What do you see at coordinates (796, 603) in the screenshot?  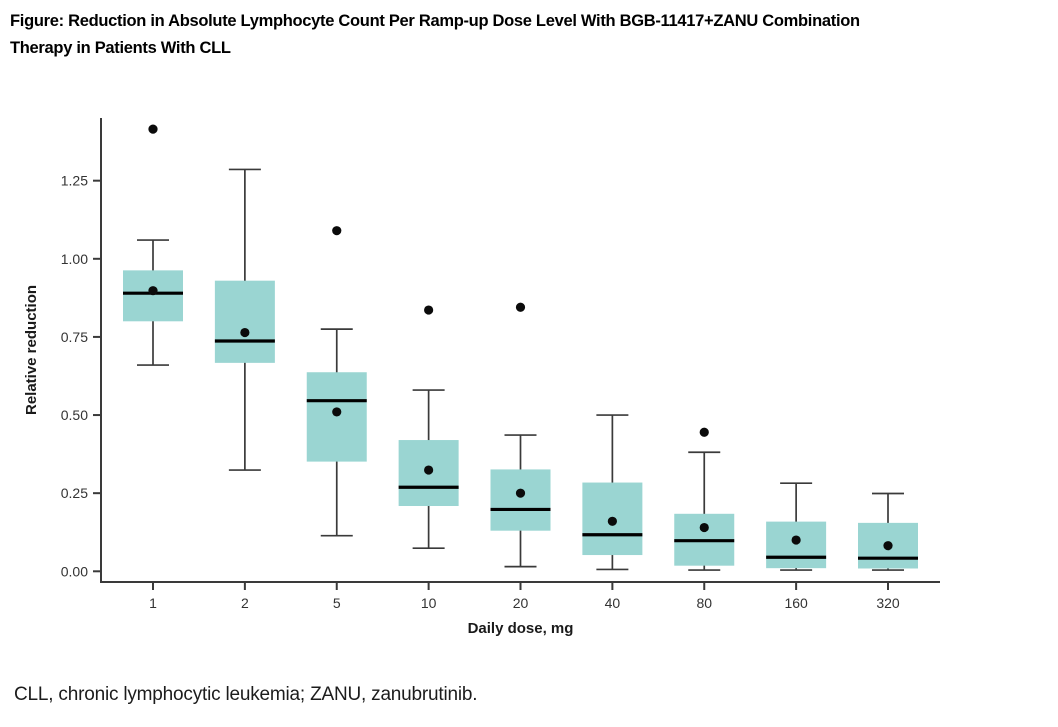 I see `svg-text: 160` at bounding box center [796, 603].